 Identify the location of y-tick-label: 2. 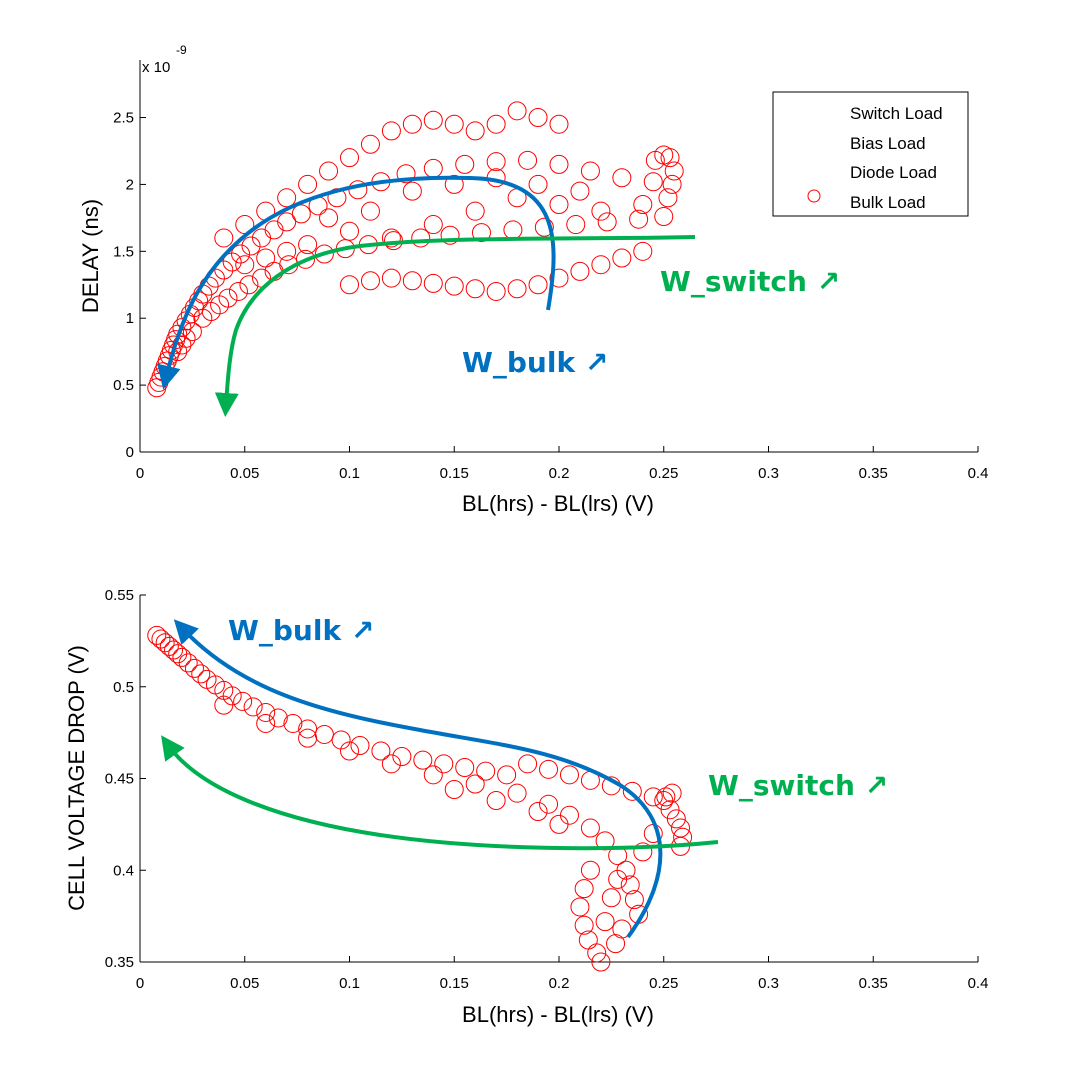
(130, 184).